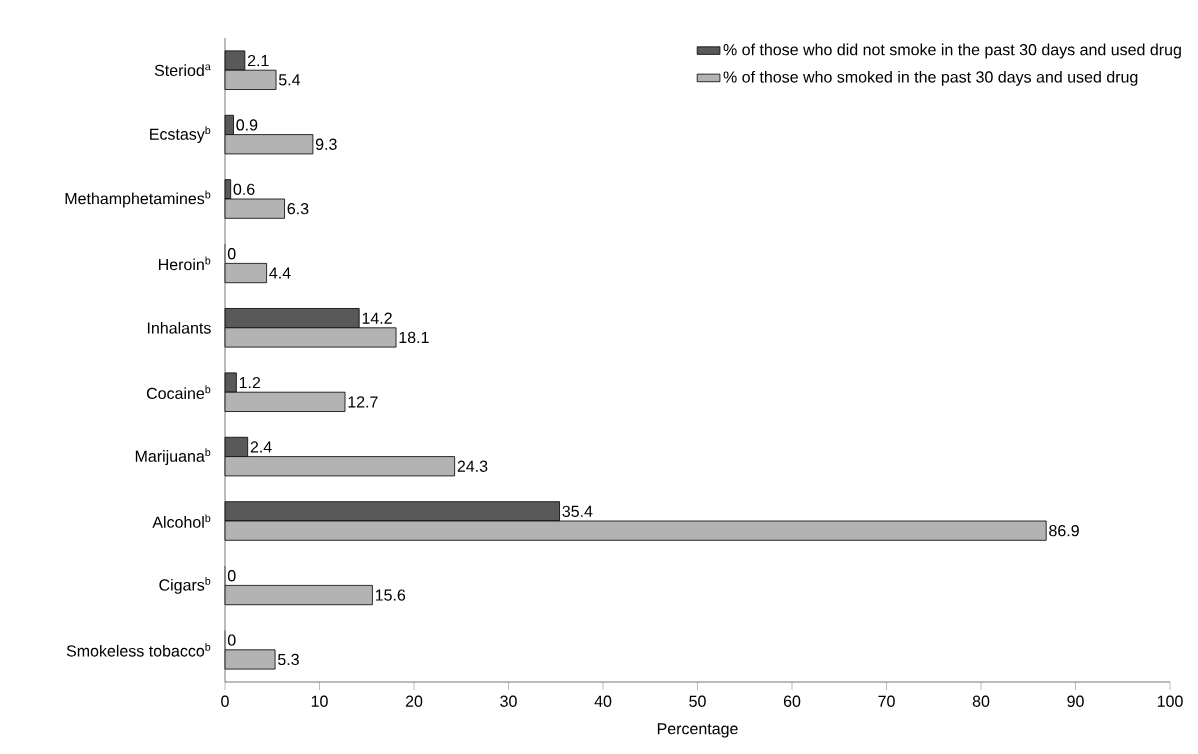 The width and height of the screenshot is (1198, 754). What do you see at coordinates (178, 392) in the screenshot?
I see `y-tick-label: Cocaine$^{b}$` at bounding box center [178, 392].